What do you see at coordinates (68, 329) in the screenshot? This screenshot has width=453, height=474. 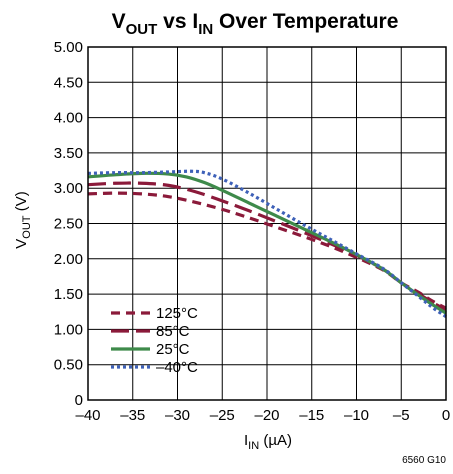 I see `y-tick-label: 1.00` at bounding box center [68, 329].